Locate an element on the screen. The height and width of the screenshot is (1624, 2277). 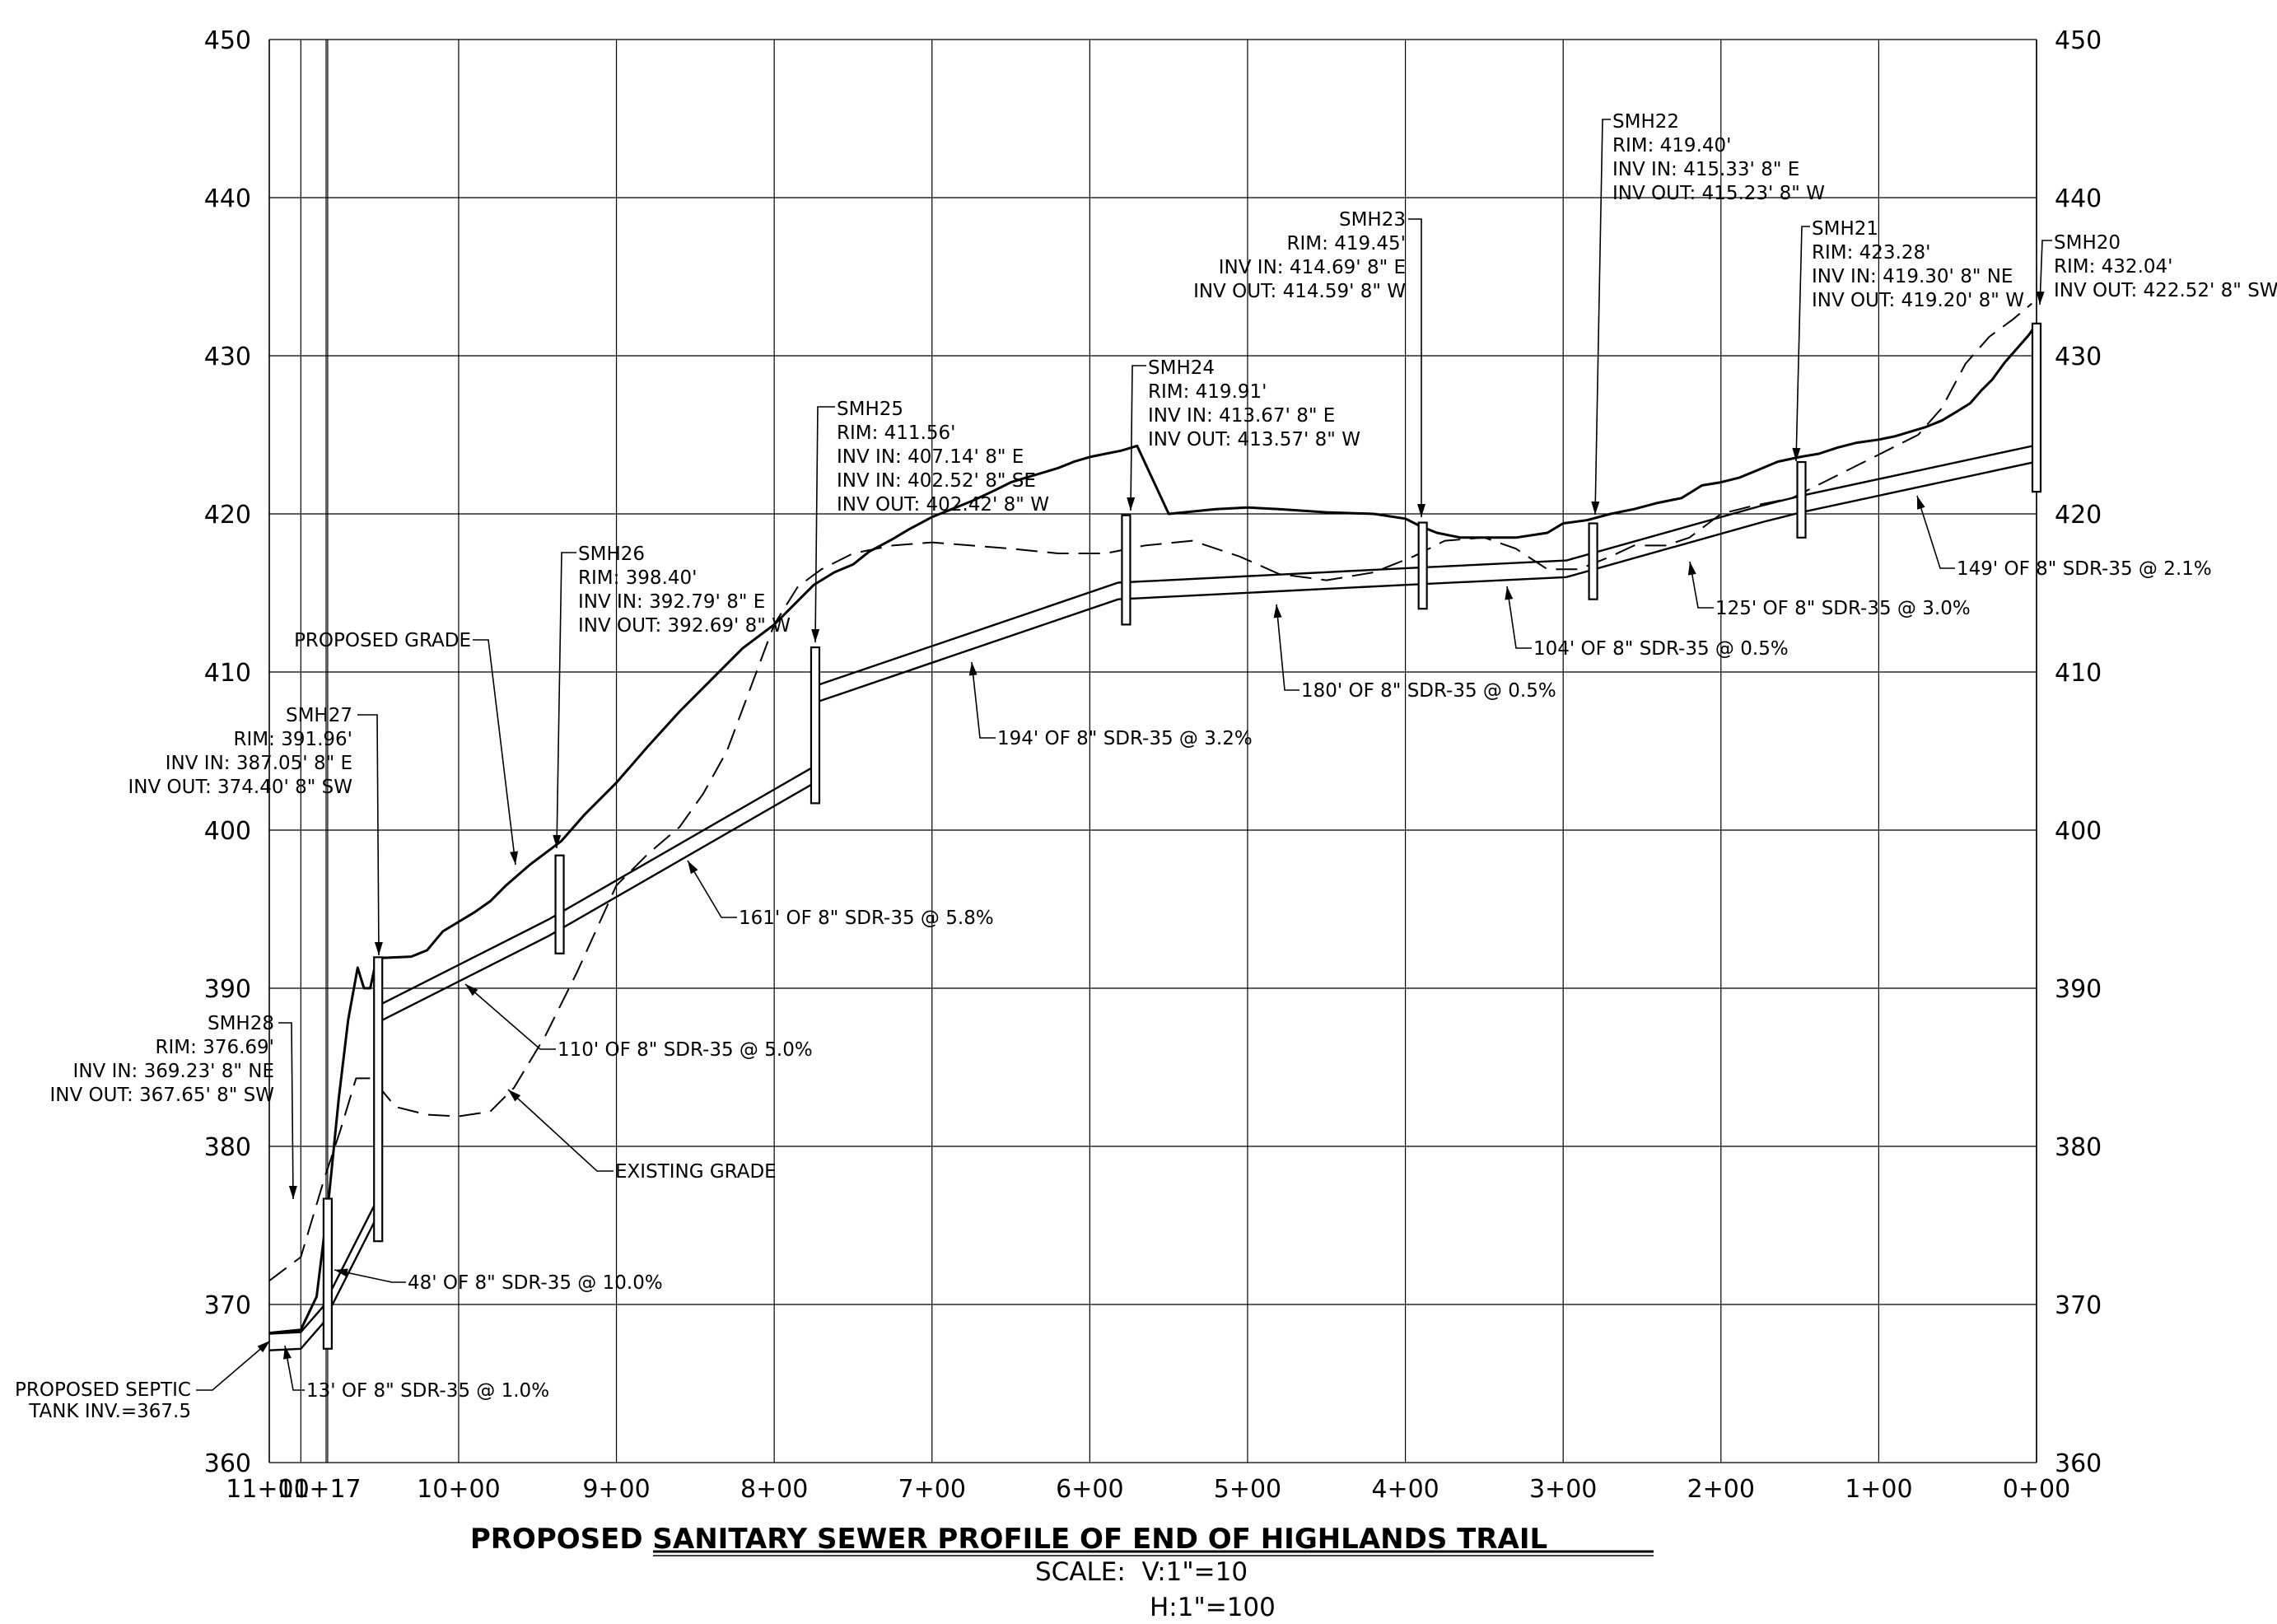
smh25-leader-arrowhead is located at coordinates (815, 635).